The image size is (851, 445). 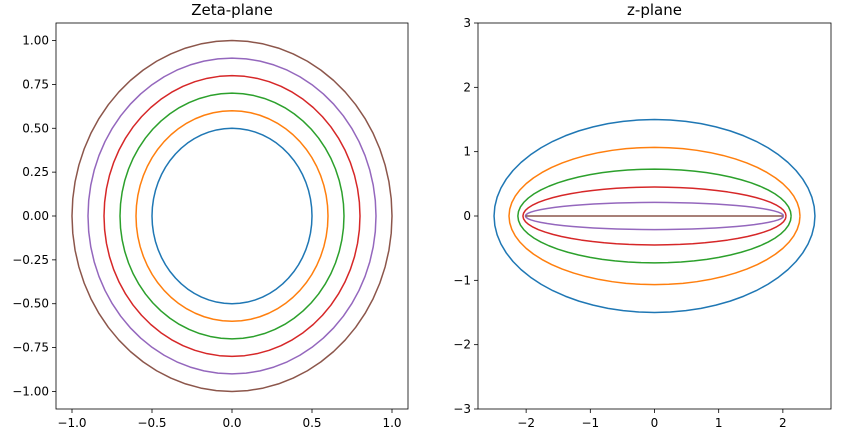 What do you see at coordinates (35, 172) in the screenshot?
I see `y-tick-label: 0.25` at bounding box center [35, 172].